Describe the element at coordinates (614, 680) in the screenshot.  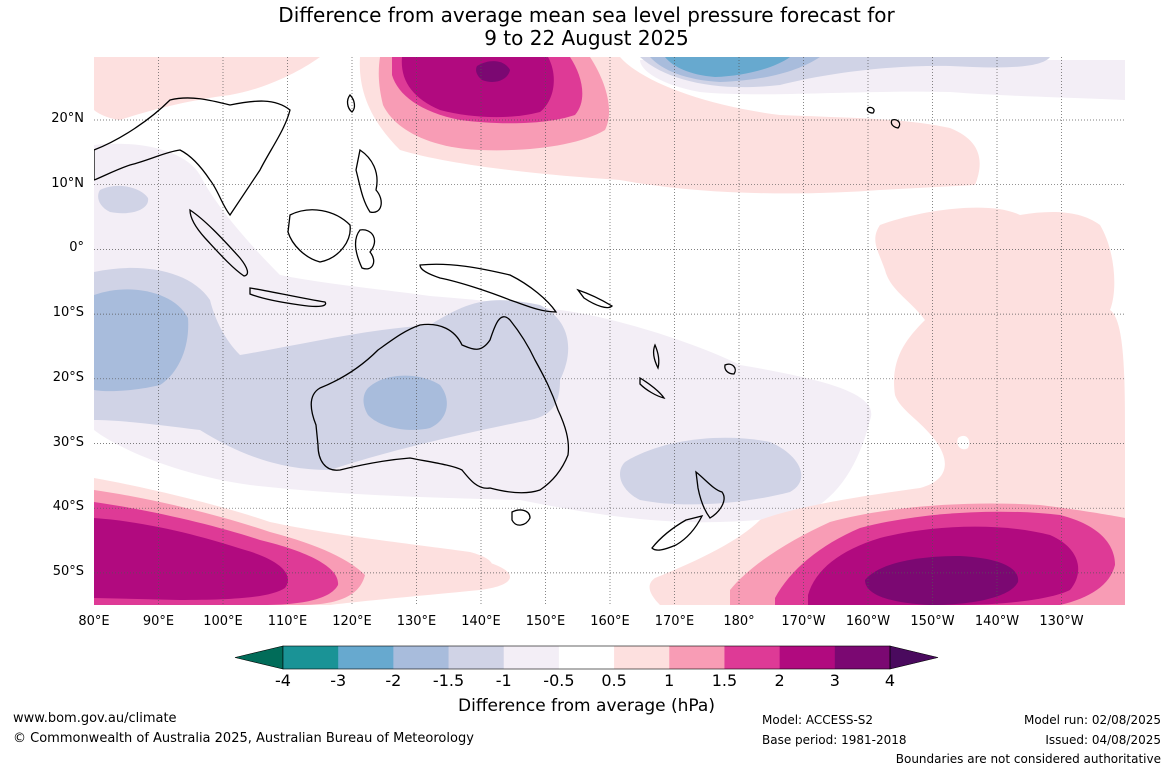
I see `colorbar-tick-label: 0.5` at that location.